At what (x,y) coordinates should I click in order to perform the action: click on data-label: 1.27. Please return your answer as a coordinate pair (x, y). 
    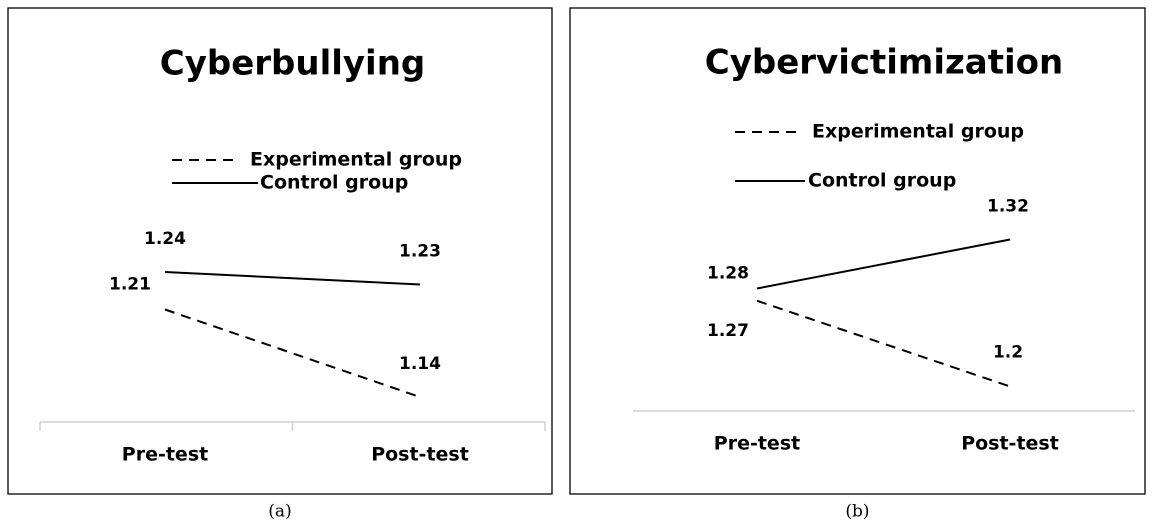
    Looking at the image, I should click on (728, 331).